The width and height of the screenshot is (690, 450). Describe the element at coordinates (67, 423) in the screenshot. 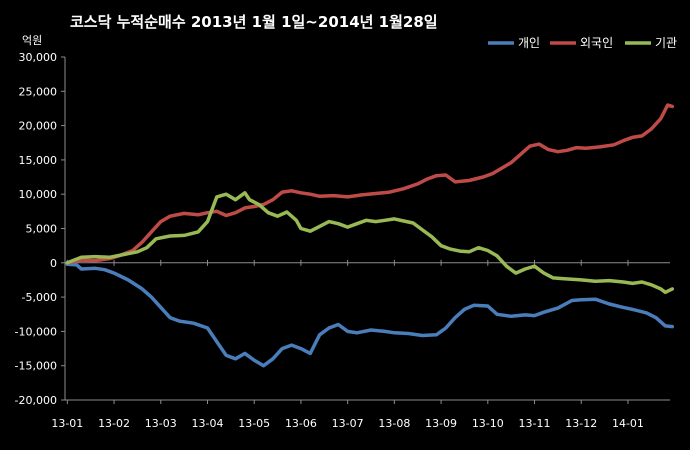

I see `x-tick-label: 13-01` at that location.